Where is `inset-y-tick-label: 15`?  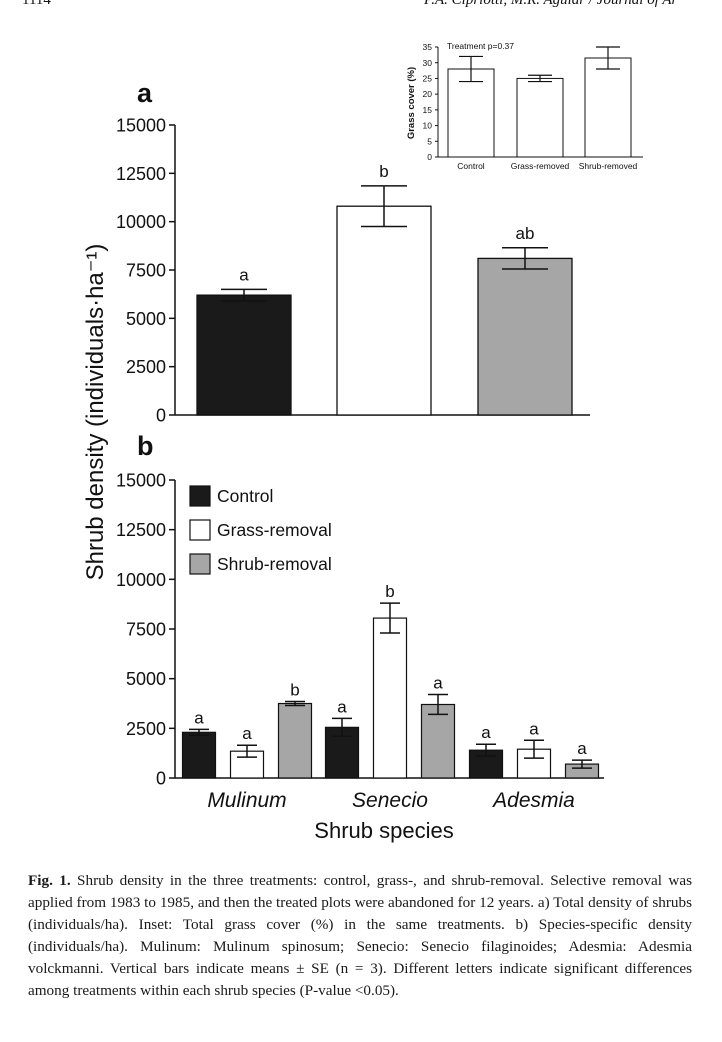 inset-y-tick-label: 15 is located at coordinates (428, 110).